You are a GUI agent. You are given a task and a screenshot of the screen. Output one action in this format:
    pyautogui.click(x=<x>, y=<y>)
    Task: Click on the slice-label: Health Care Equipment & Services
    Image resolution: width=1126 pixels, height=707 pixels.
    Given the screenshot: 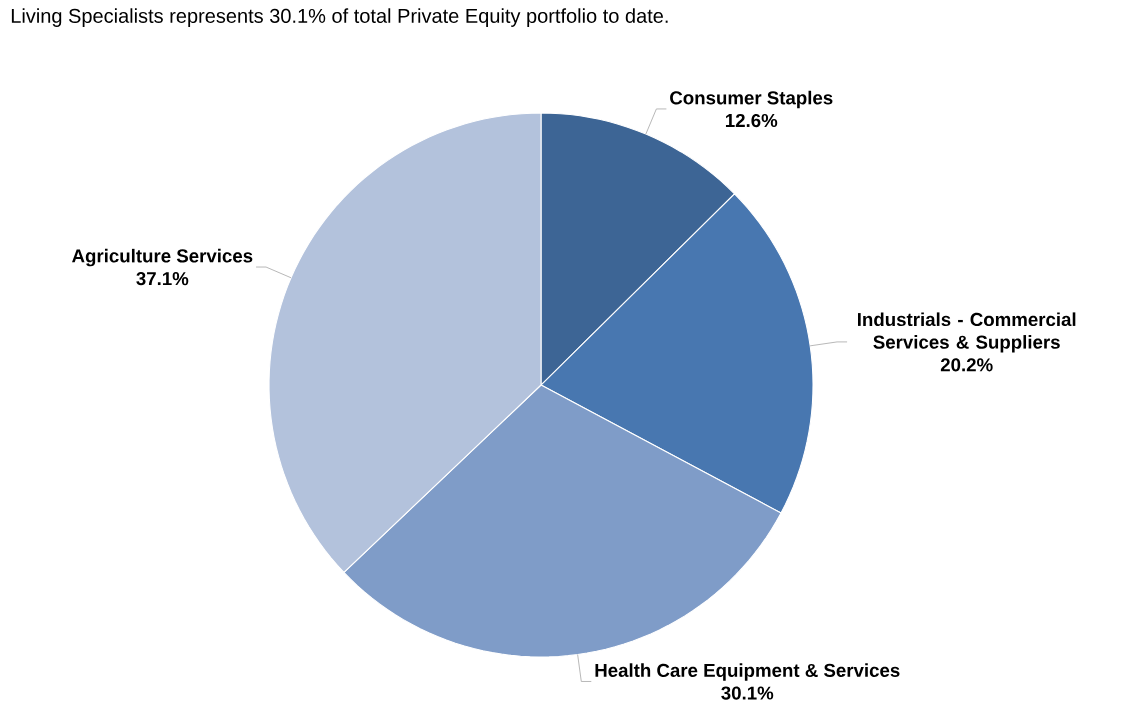 What is the action you would take?
    pyautogui.click(x=747, y=672)
    